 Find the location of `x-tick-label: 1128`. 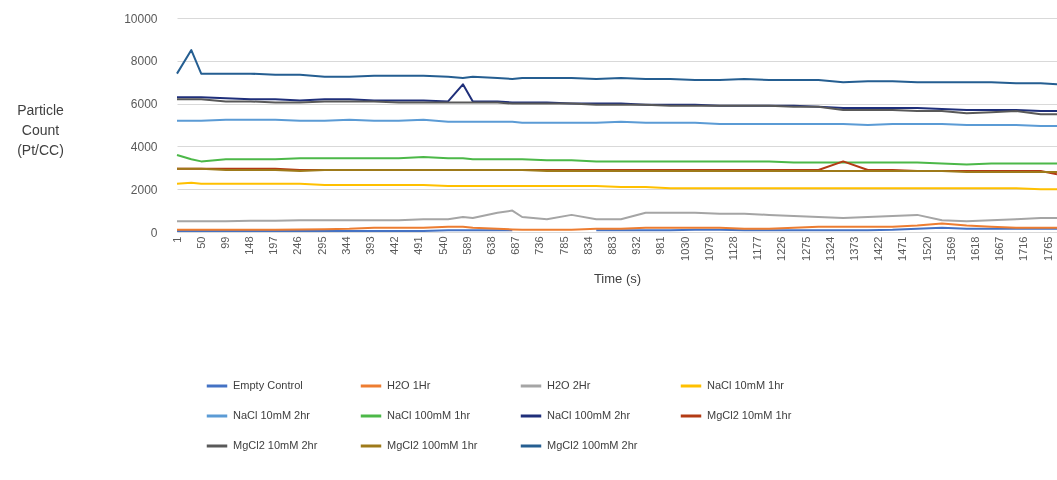

x-tick-label: 1128 is located at coordinates (733, 248).